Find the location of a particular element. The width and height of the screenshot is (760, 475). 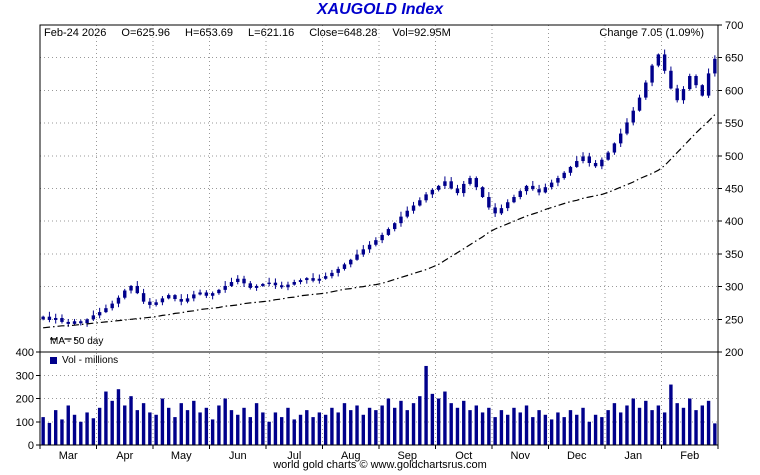

price-axis-labels: 700 650 600 550 500 450 400 350 300 250 200 is located at coordinates (730, 189).